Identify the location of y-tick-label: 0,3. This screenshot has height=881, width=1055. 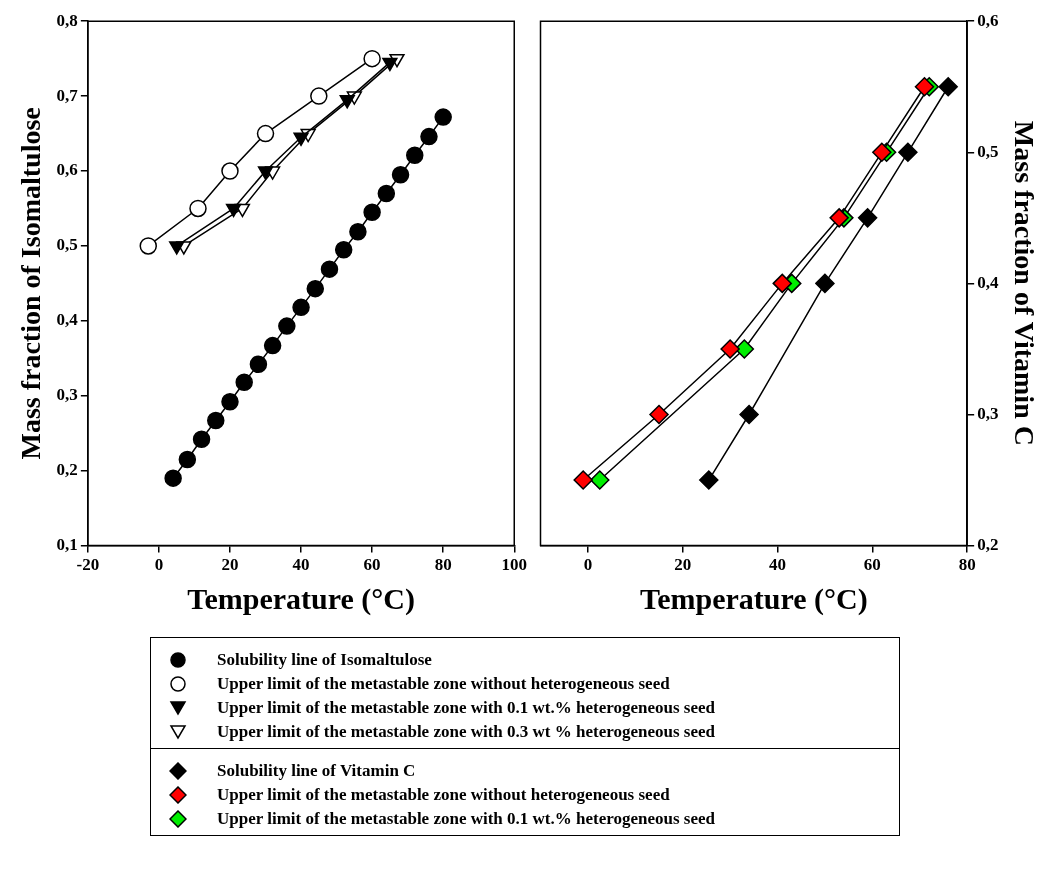
(67, 395).